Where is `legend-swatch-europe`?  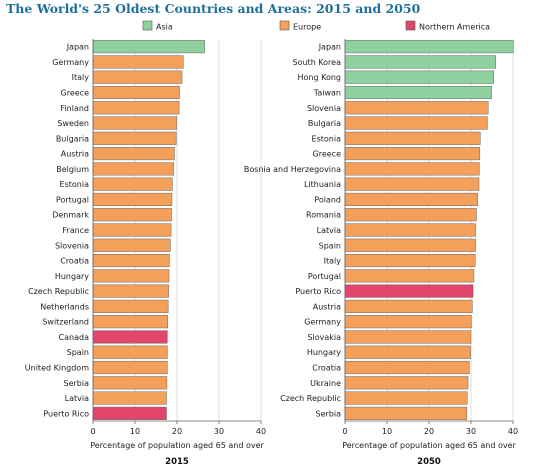 legend-swatch-europe is located at coordinates (284, 25).